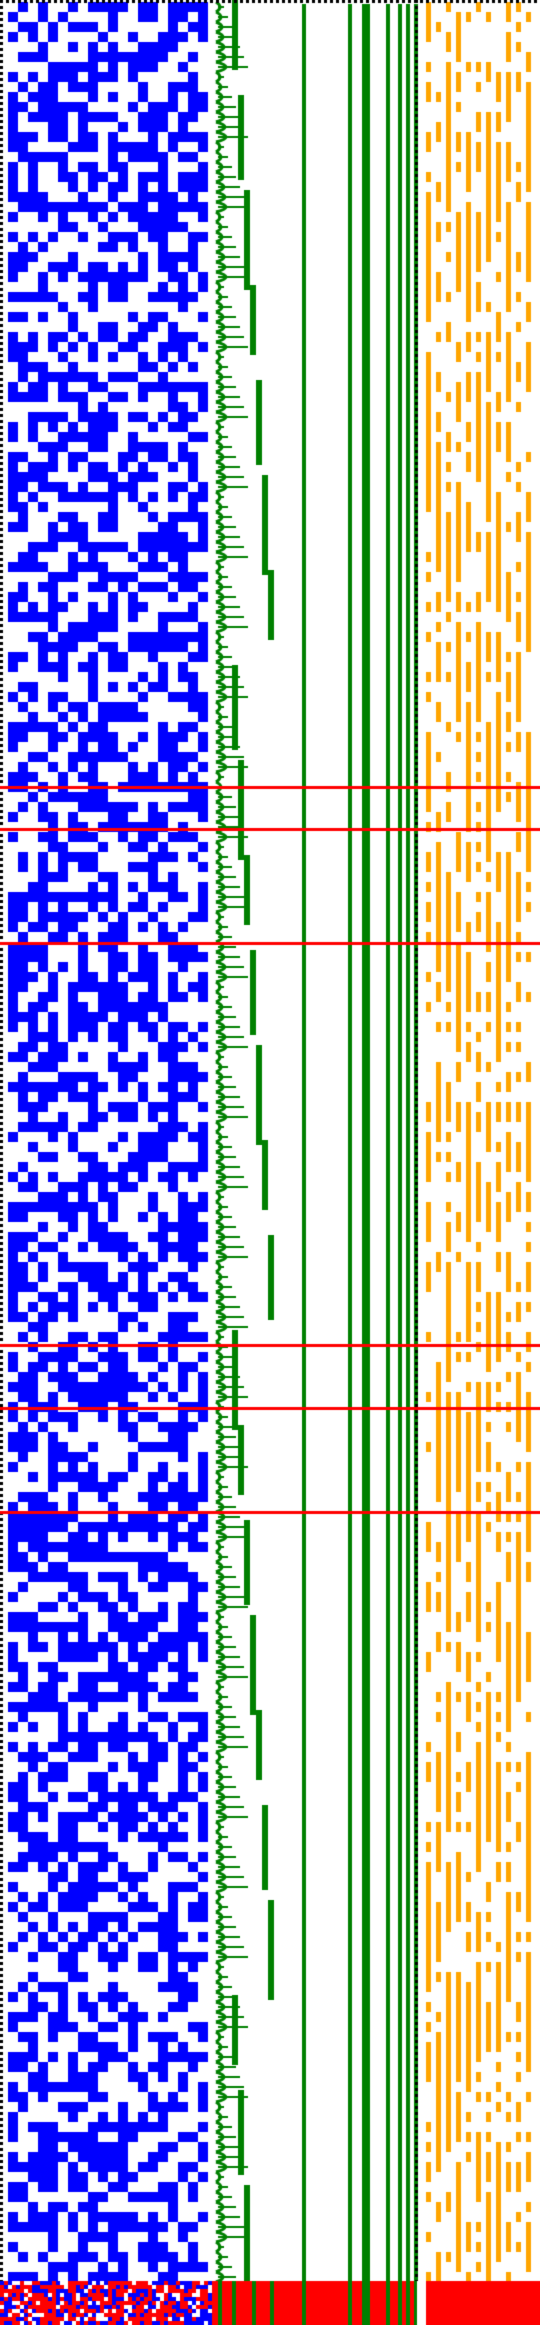 Image resolution: width=540 pixels, height=2325 pixels. I want to click on bottom-red-band, so click(270, 2304).